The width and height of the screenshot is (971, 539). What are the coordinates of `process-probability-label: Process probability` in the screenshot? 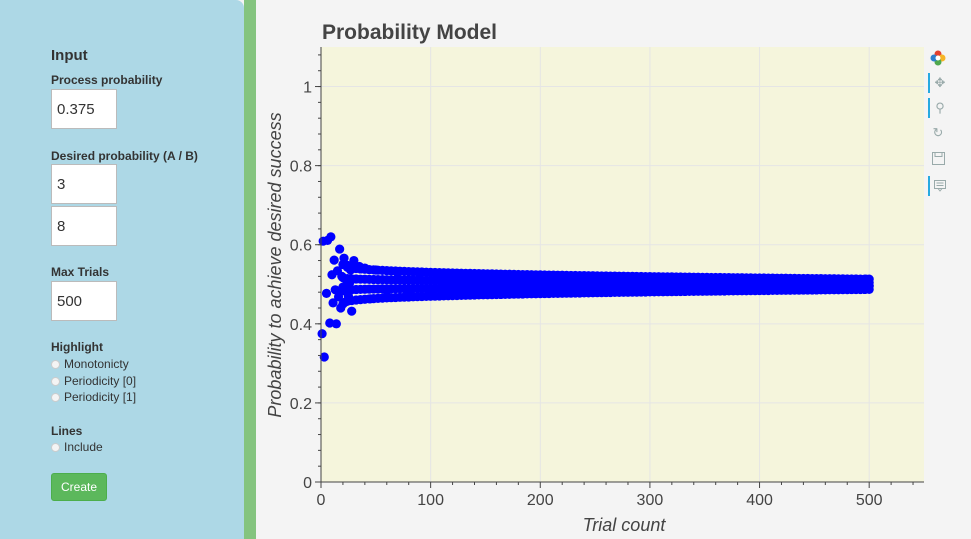 It's located at (107, 80).